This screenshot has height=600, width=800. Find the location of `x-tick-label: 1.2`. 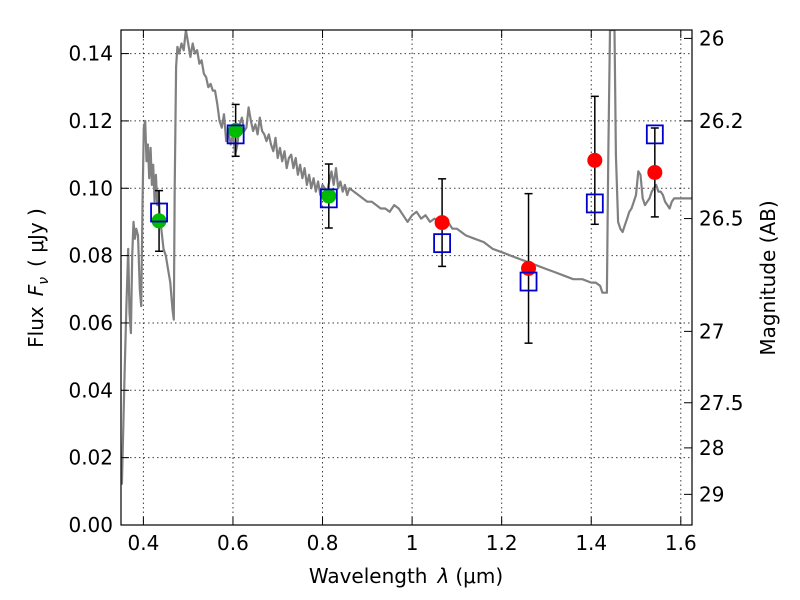

x-tick-label: 1.2 is located at coordinates (502, 543).